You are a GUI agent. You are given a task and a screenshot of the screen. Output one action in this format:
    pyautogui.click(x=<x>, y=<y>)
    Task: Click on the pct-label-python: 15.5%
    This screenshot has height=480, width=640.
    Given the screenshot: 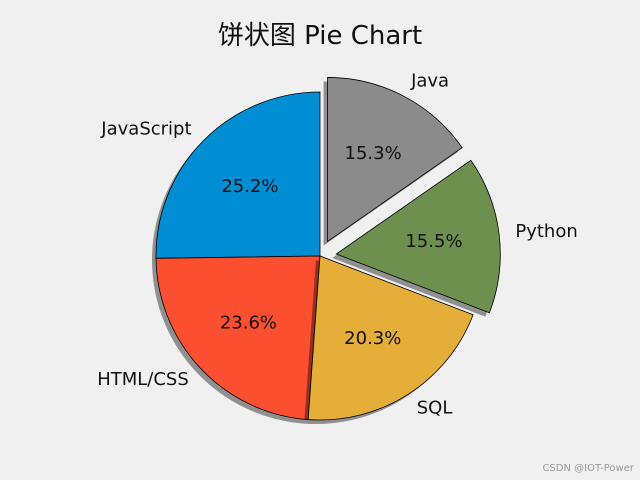 What is the action you would take?
    pyautogui.click(x=433, y=241)
    